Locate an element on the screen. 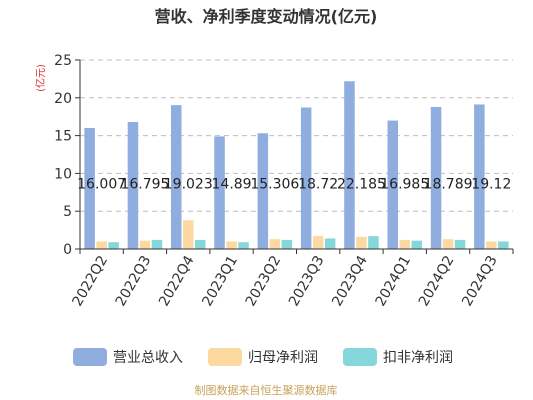 The image size is (533, 400). y-tick-label: 25 is located at coordinates (63, 61).